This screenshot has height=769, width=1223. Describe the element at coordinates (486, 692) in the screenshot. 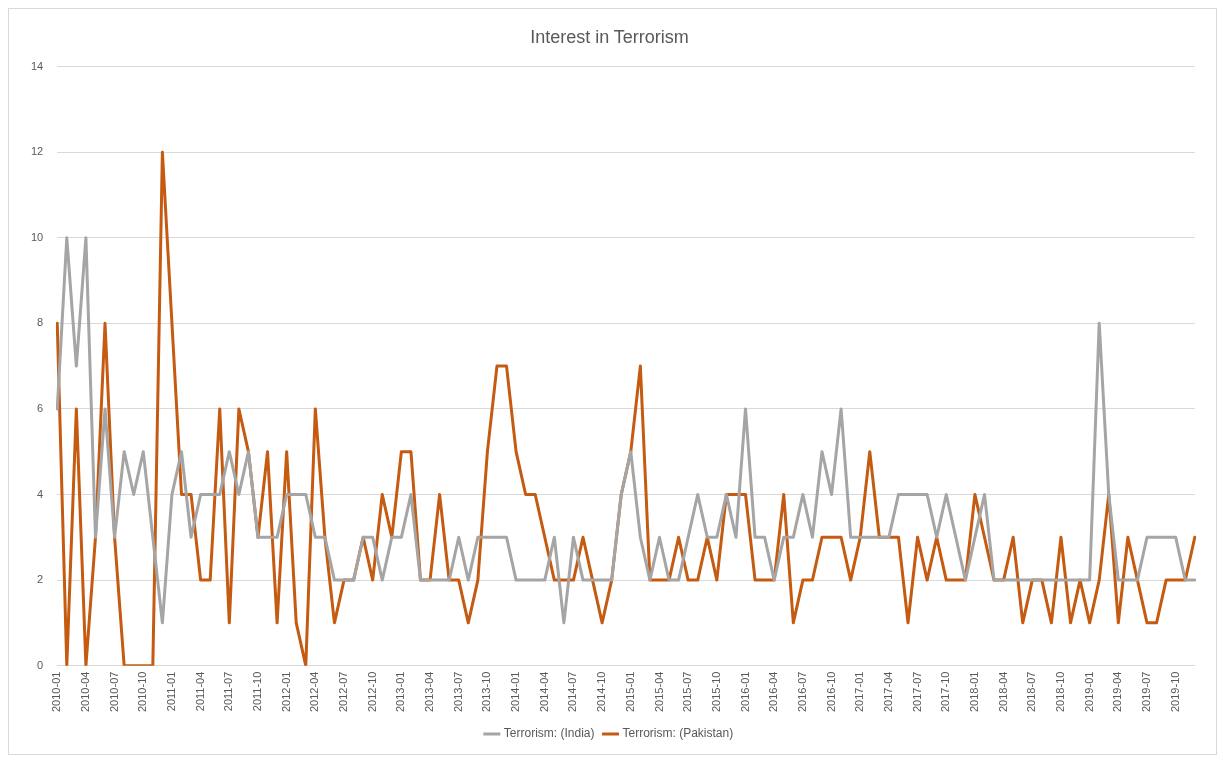

I see `x-tick-label: 2013-10` at that location.